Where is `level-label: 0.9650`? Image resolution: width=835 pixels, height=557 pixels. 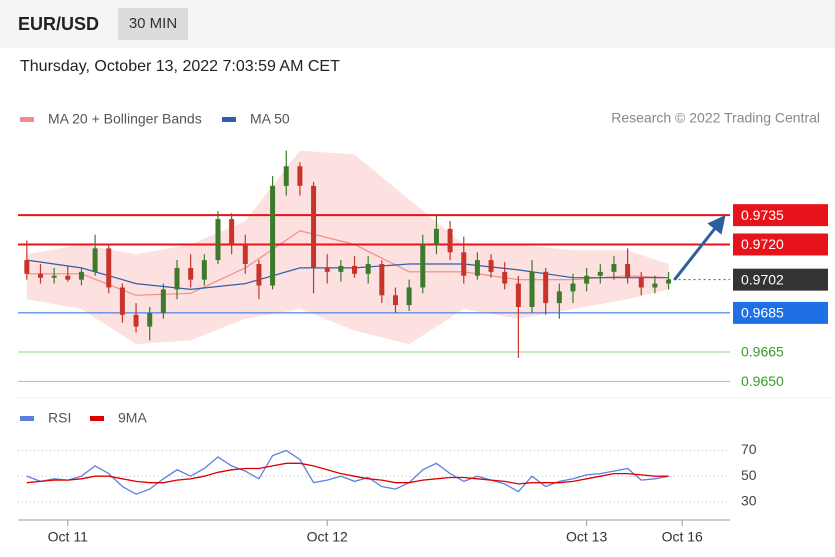
level-label: 0.9650 is located at coordinates (762, 381).